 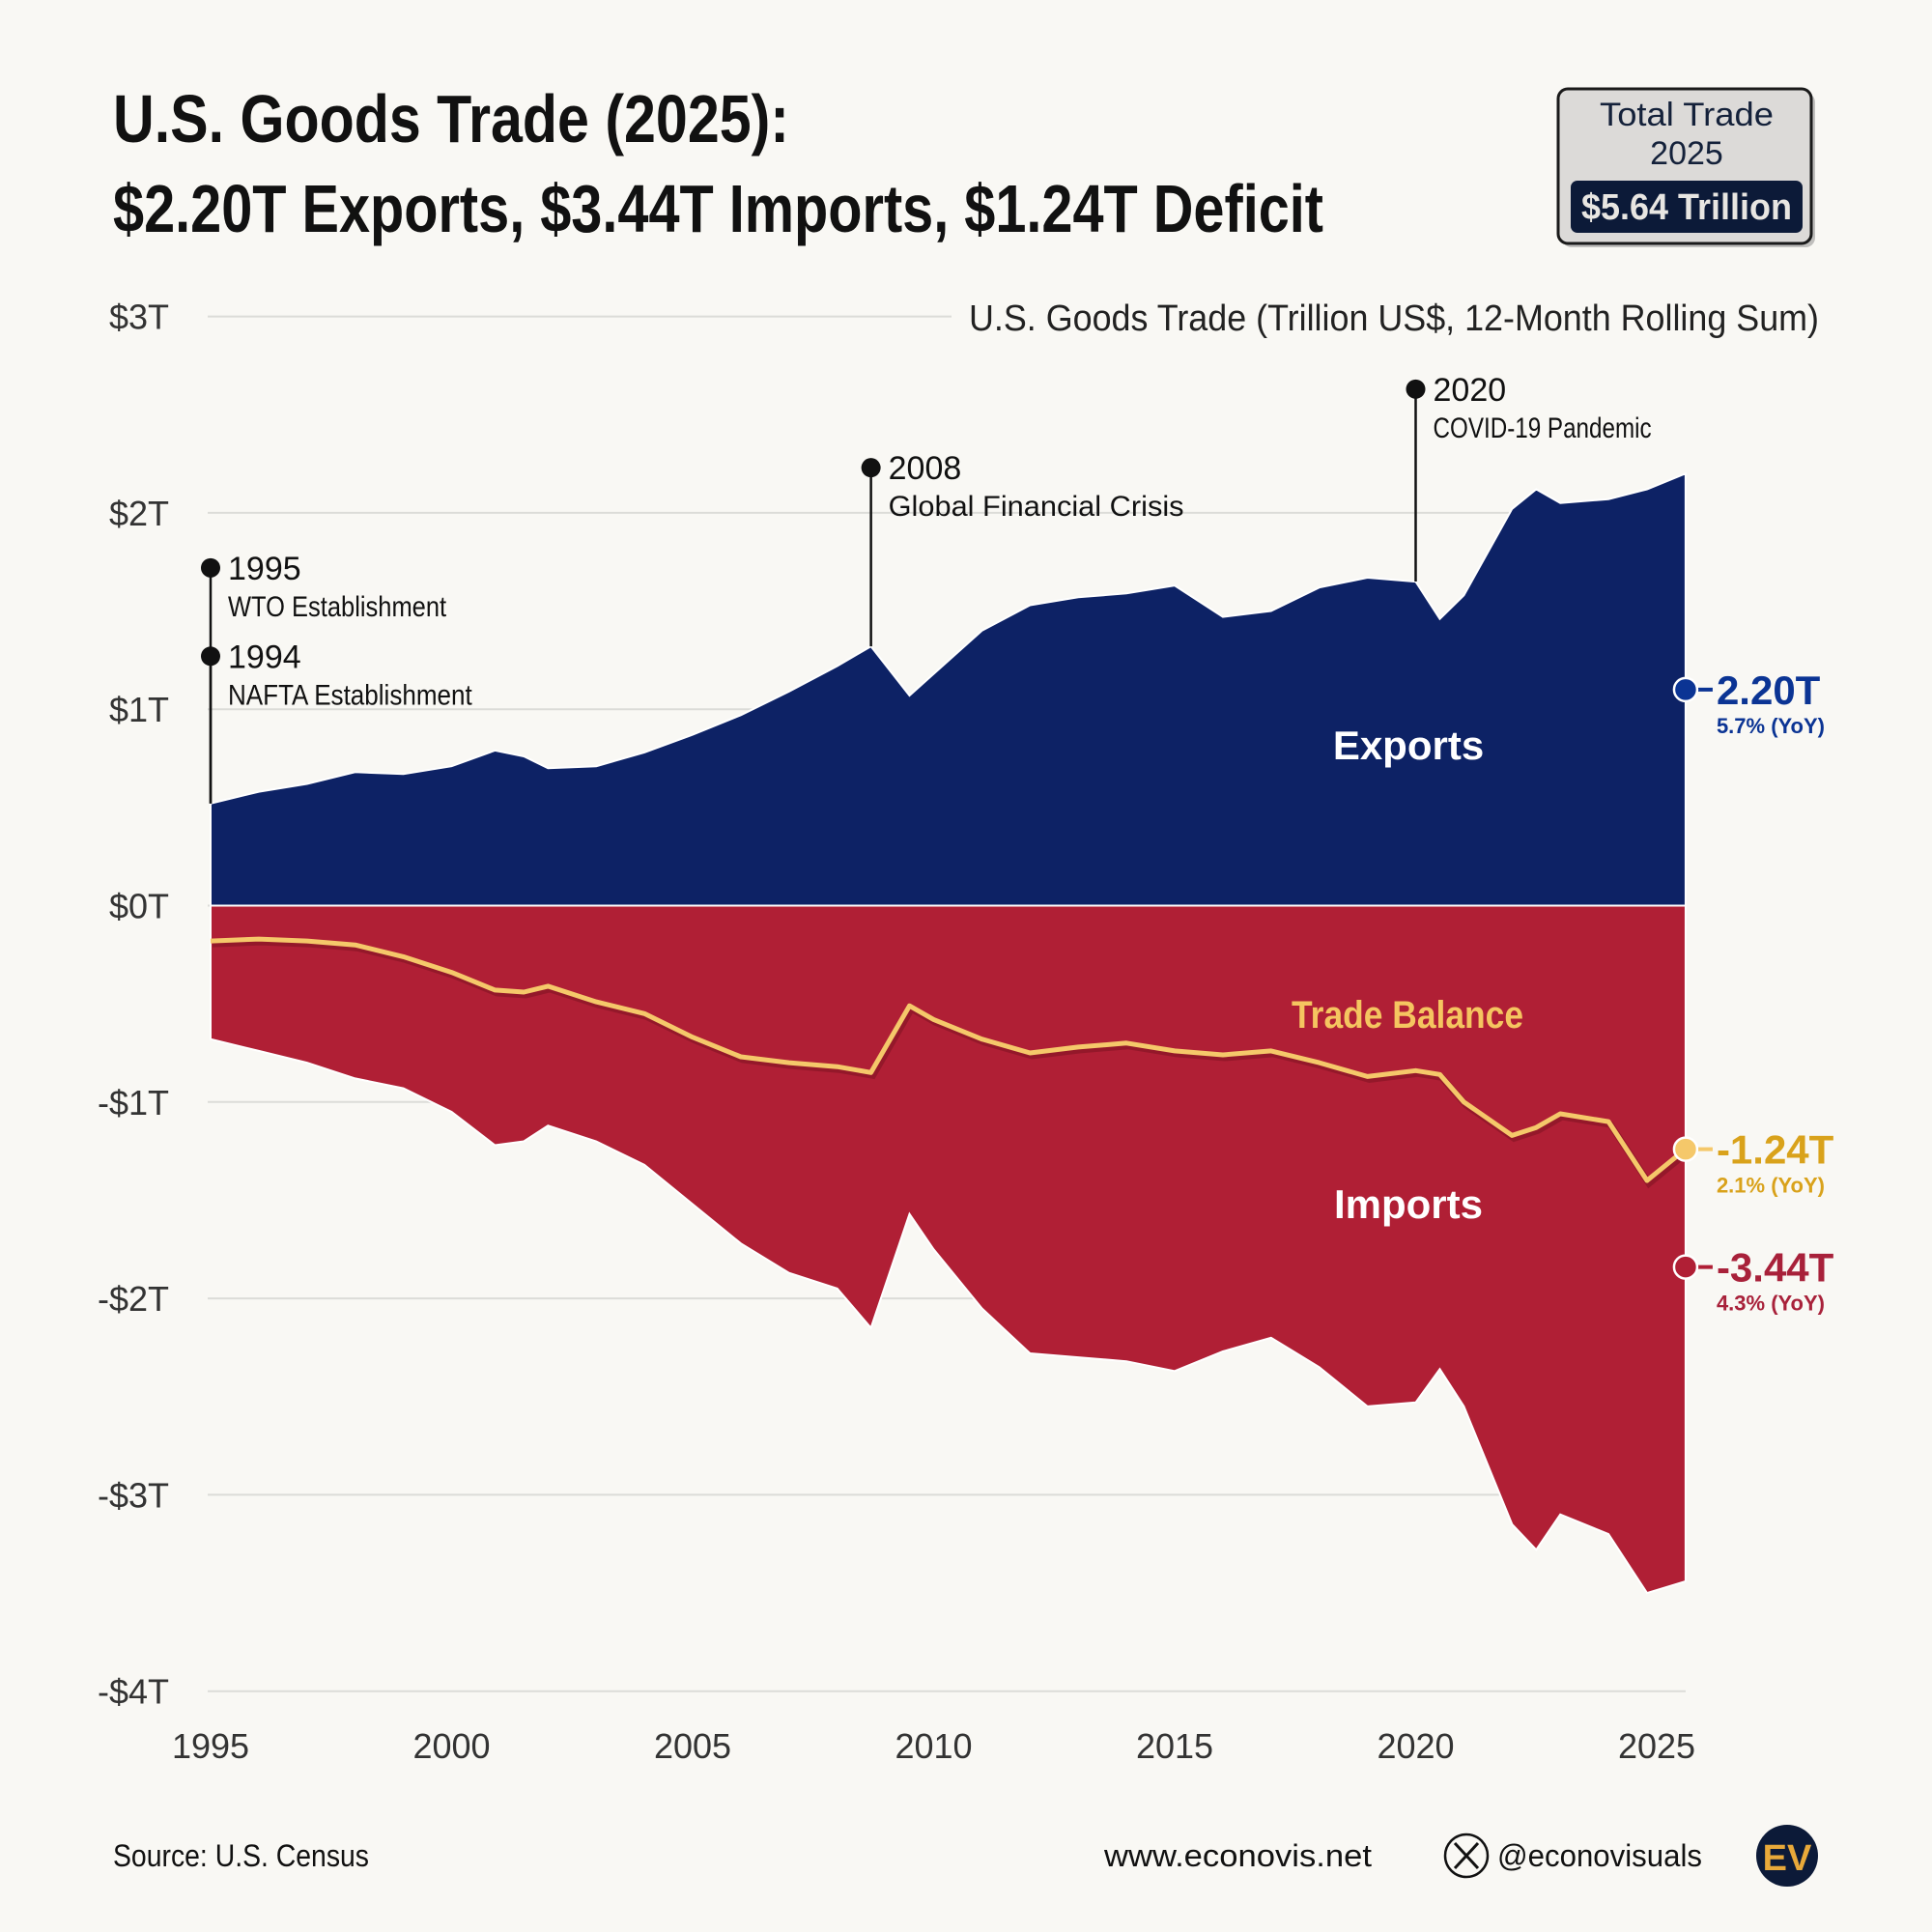 What do you see at coordinates (1036, 507) in the screenshot?
I see `annotation-text: Global Financial Crisis` at bounding box center [1036, 507].